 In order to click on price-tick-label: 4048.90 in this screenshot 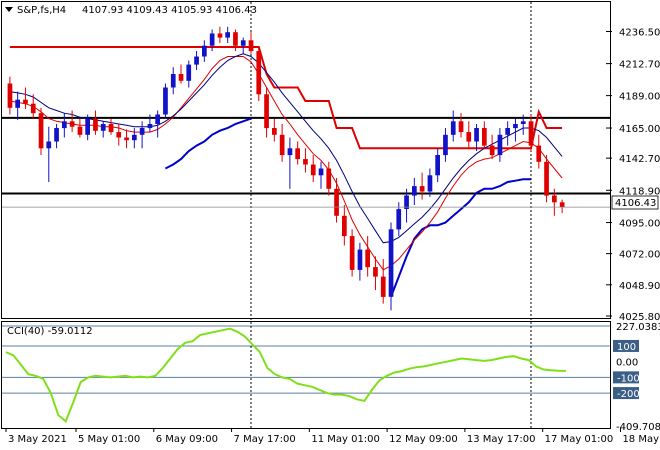, I will do `click(639, 286)`.